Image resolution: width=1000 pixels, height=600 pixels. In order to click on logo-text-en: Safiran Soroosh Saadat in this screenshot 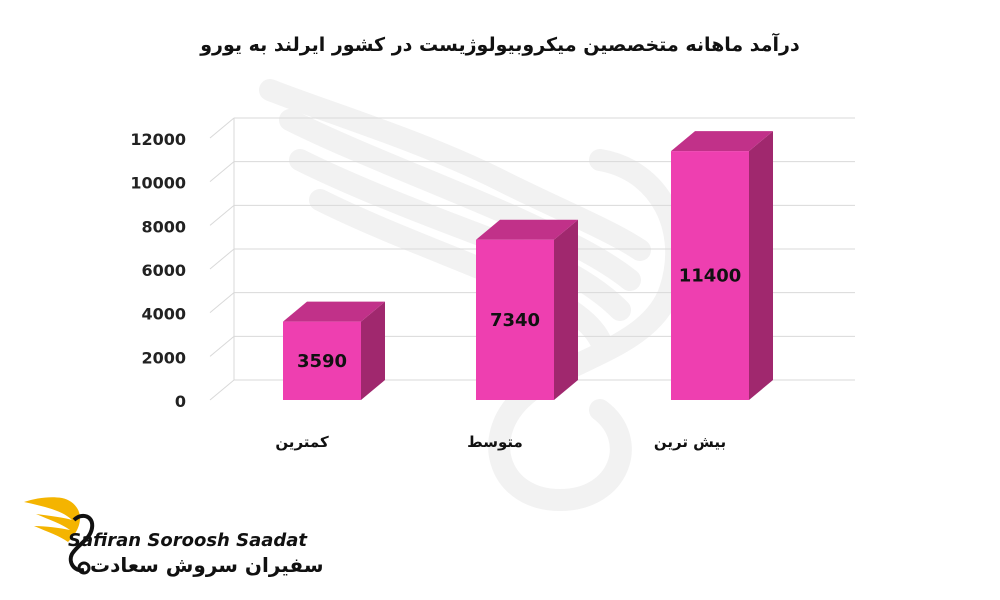, I will do `click(188, 540)`.